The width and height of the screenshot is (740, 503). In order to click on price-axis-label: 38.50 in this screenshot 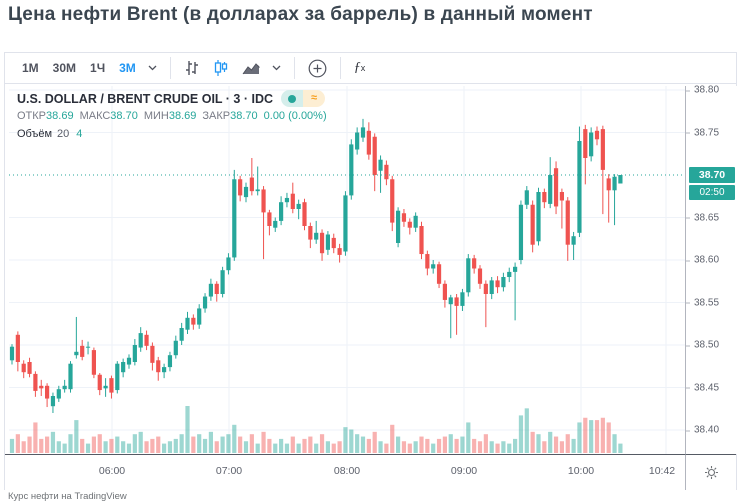, I will do `click(702, 345)`.